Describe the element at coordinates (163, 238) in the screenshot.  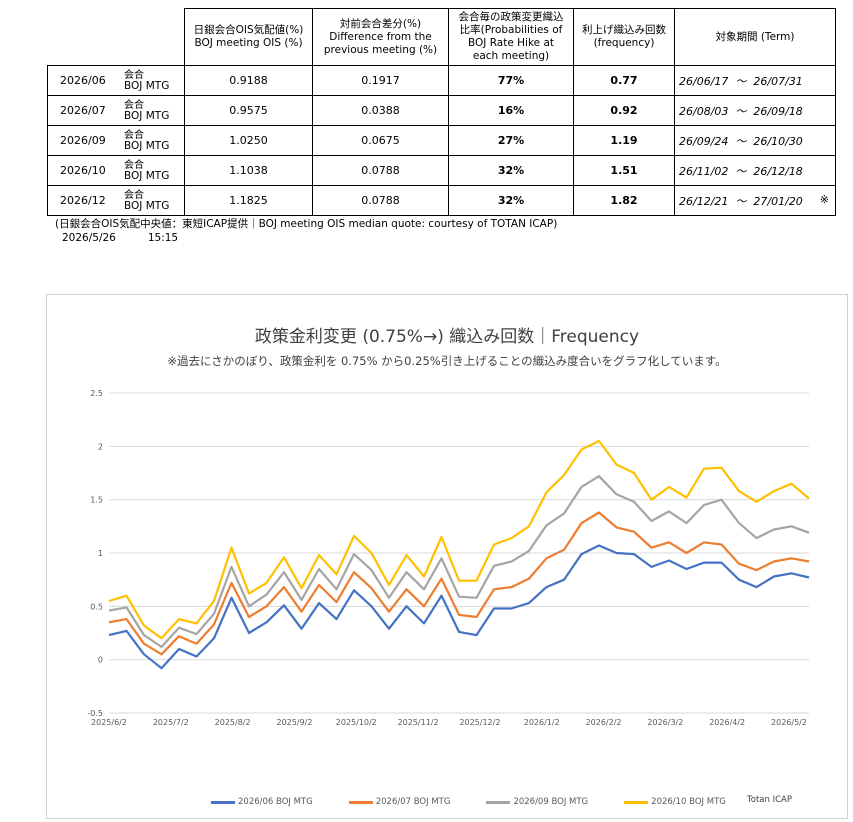
I see `timestamp-time: 15:15` at that location.